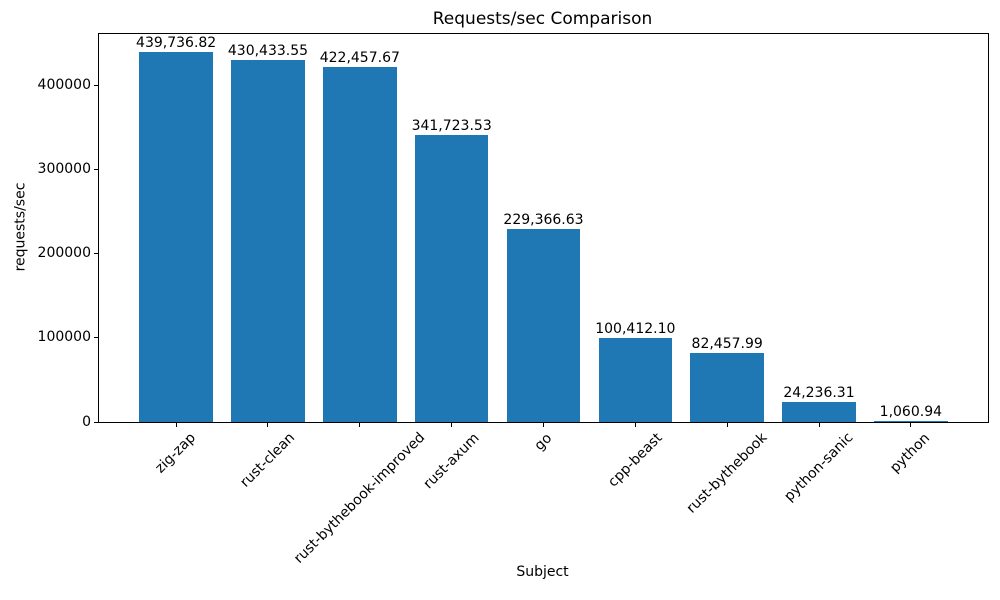 The image size is (1000, 600). What do you see at coordinates (727, 473) in the screenshot?
I see `x-tick-label-rust-bythebook: rust-bythebook` at bounding box center [727, 473].